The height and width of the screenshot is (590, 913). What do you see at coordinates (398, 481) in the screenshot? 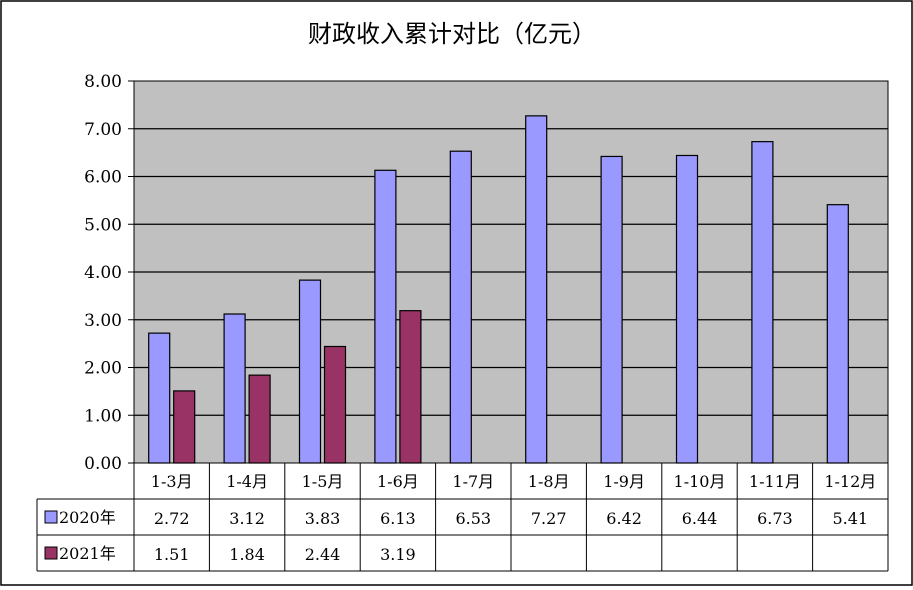
I see `x-category-label: 1-6月` at bounding box center [398, 481].